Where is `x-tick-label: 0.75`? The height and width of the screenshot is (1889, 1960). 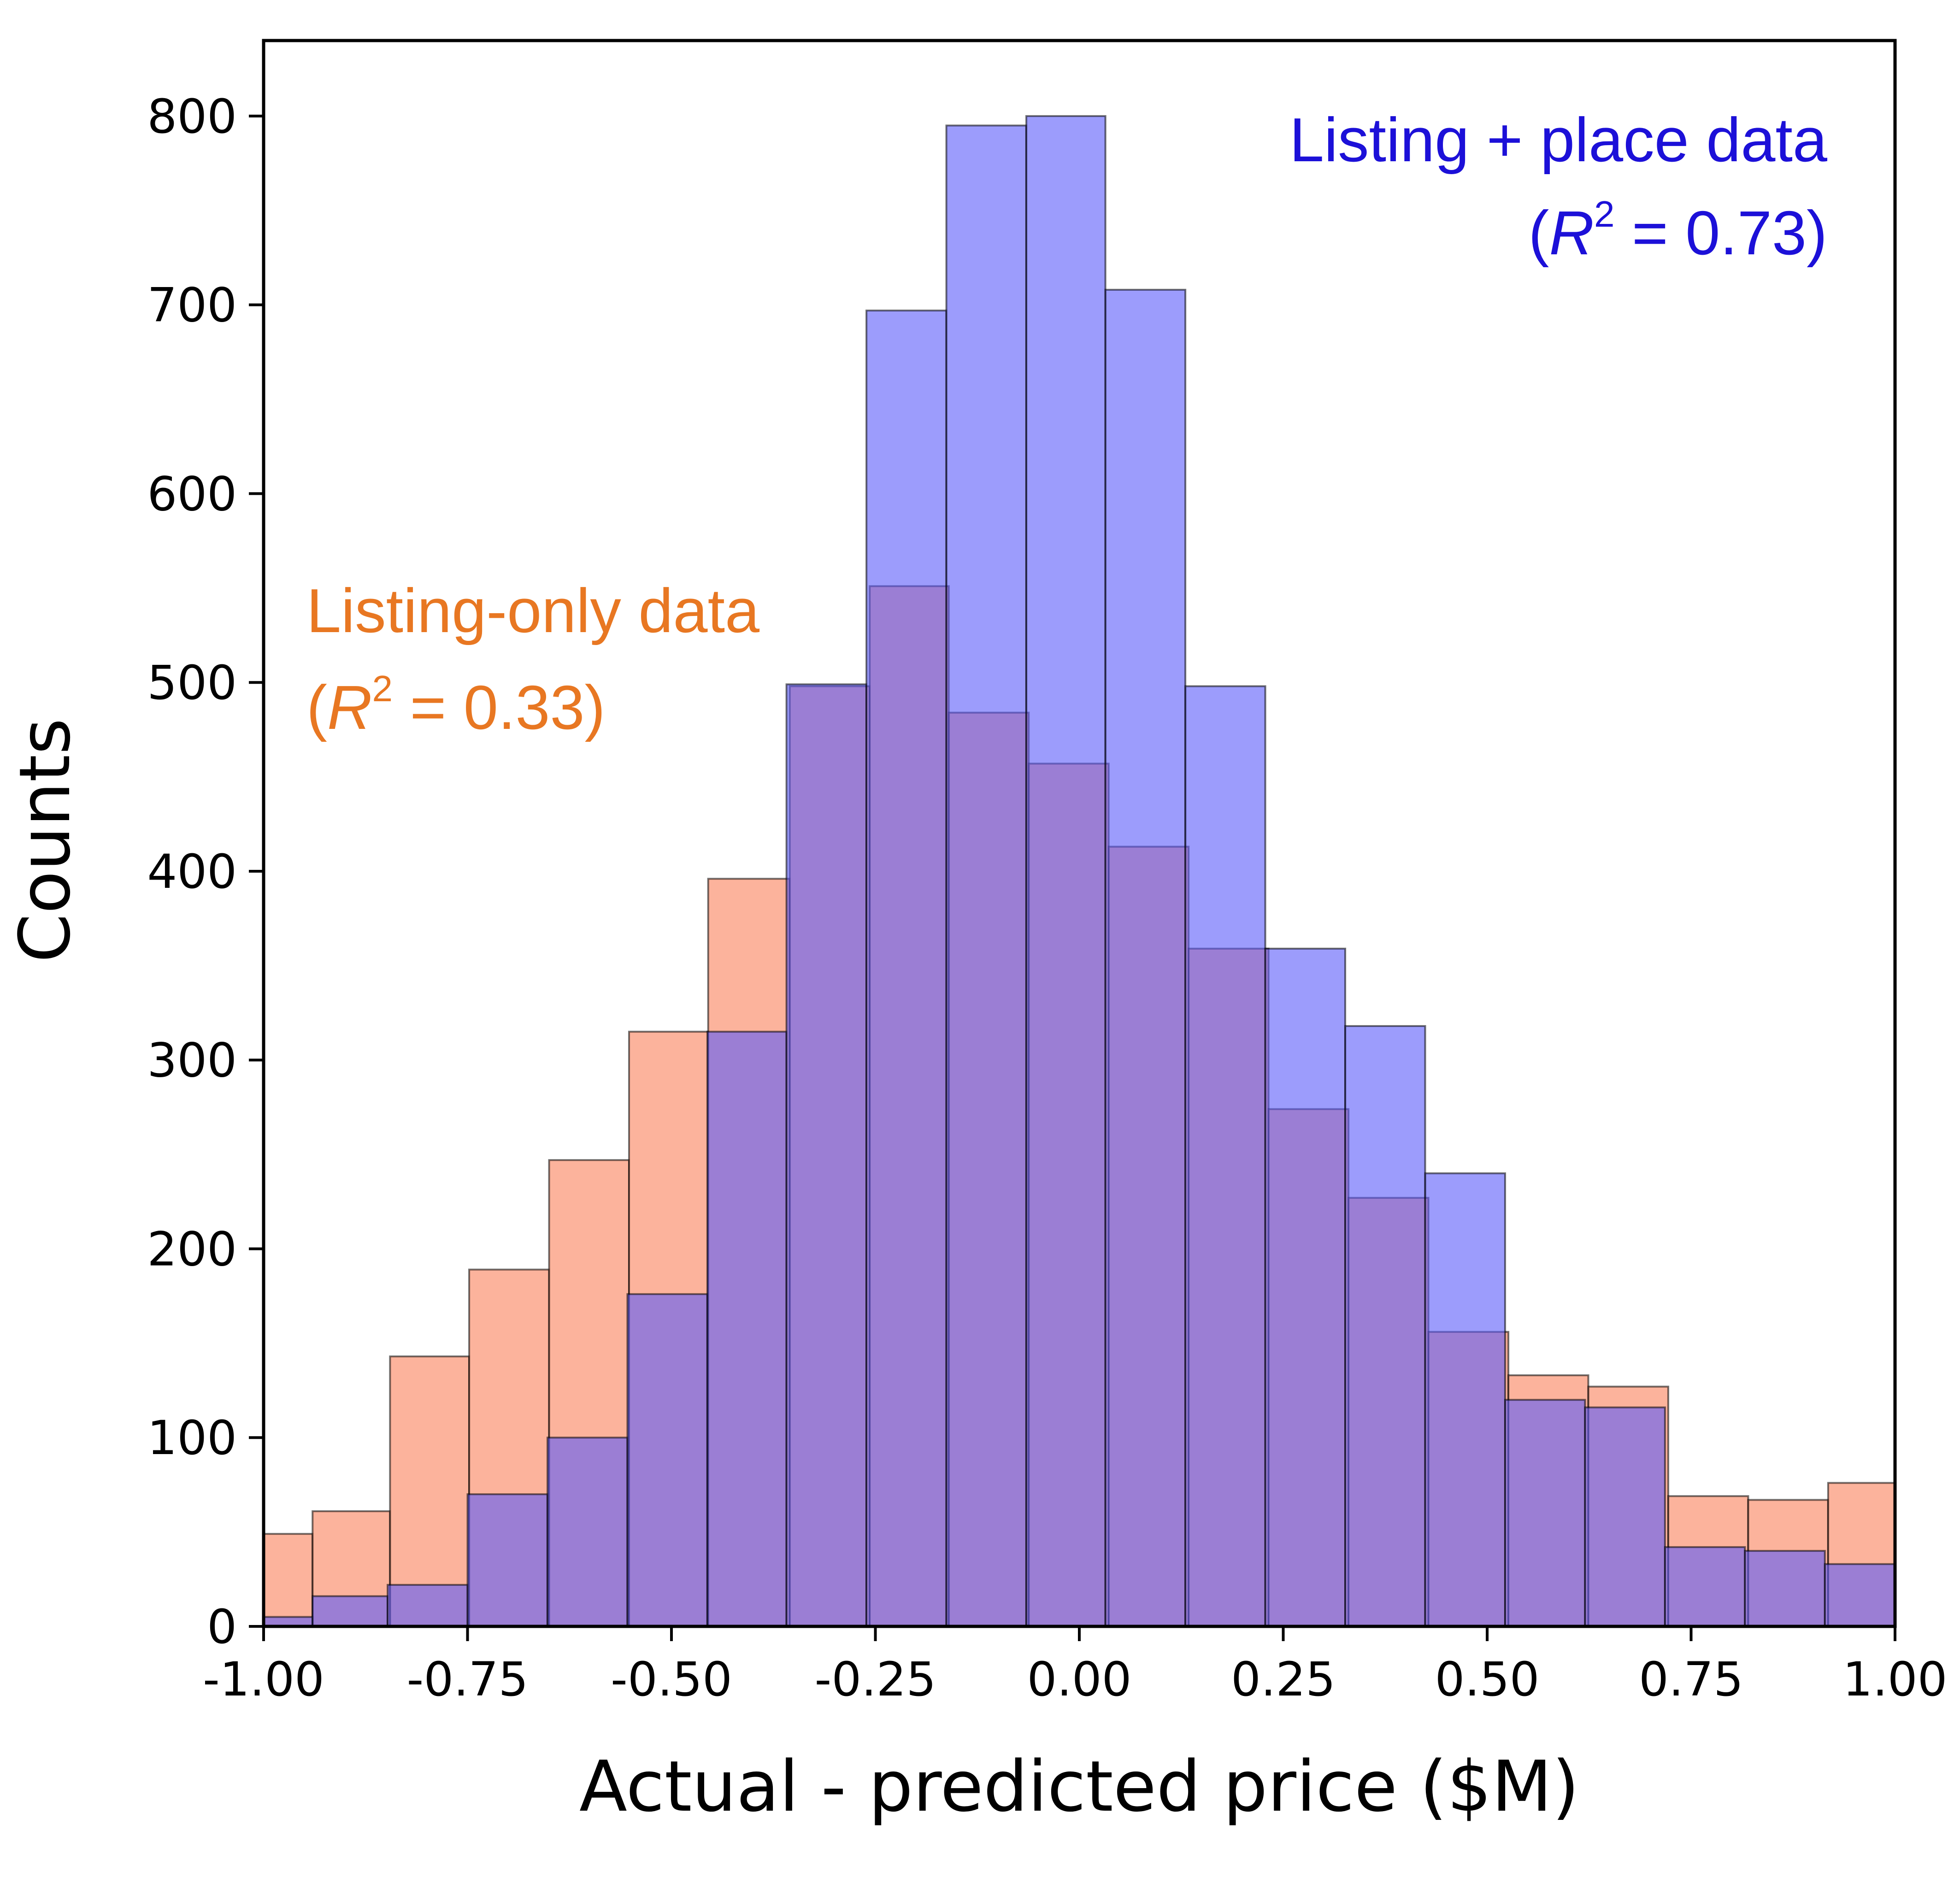
x-tick-label: 0.75 is located at coordinates (1691, 1679).